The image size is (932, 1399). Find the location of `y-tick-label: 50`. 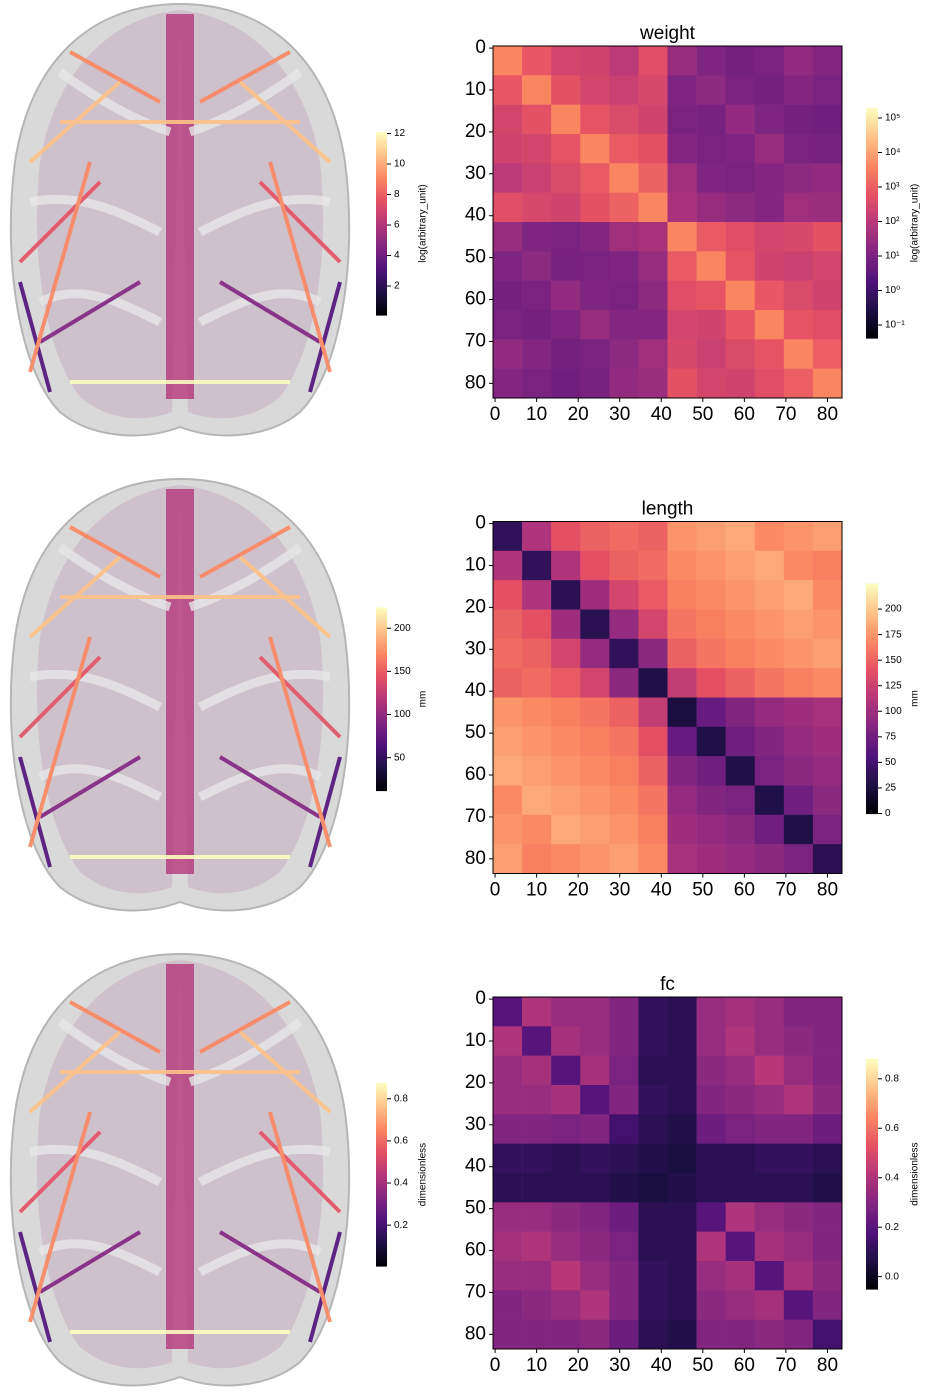

y-tick-label: 50 is located at coordinates (475, 257).